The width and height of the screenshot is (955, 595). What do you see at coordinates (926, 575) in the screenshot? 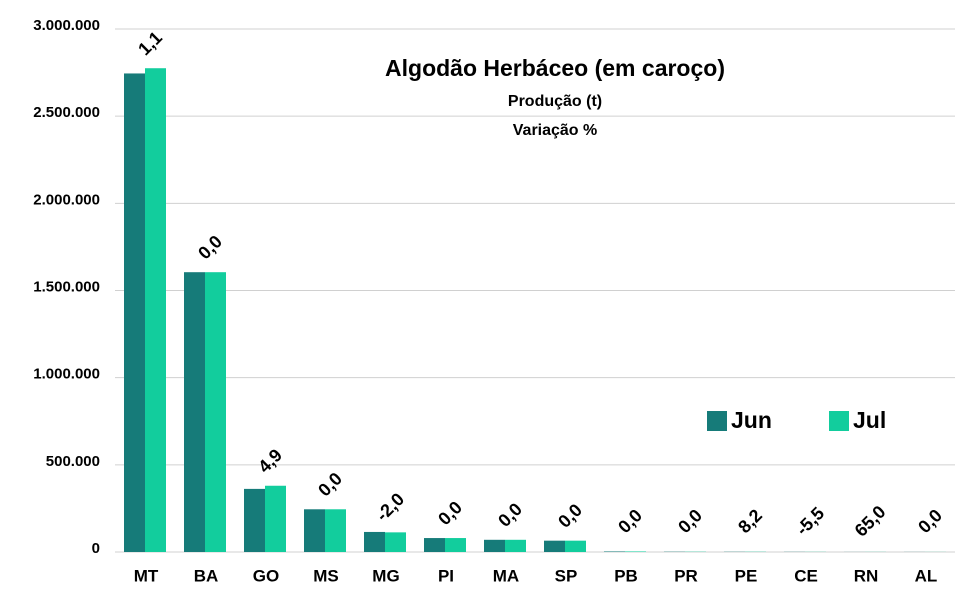
I see `x-tick-label: AL` at bounding box center [926, 575].